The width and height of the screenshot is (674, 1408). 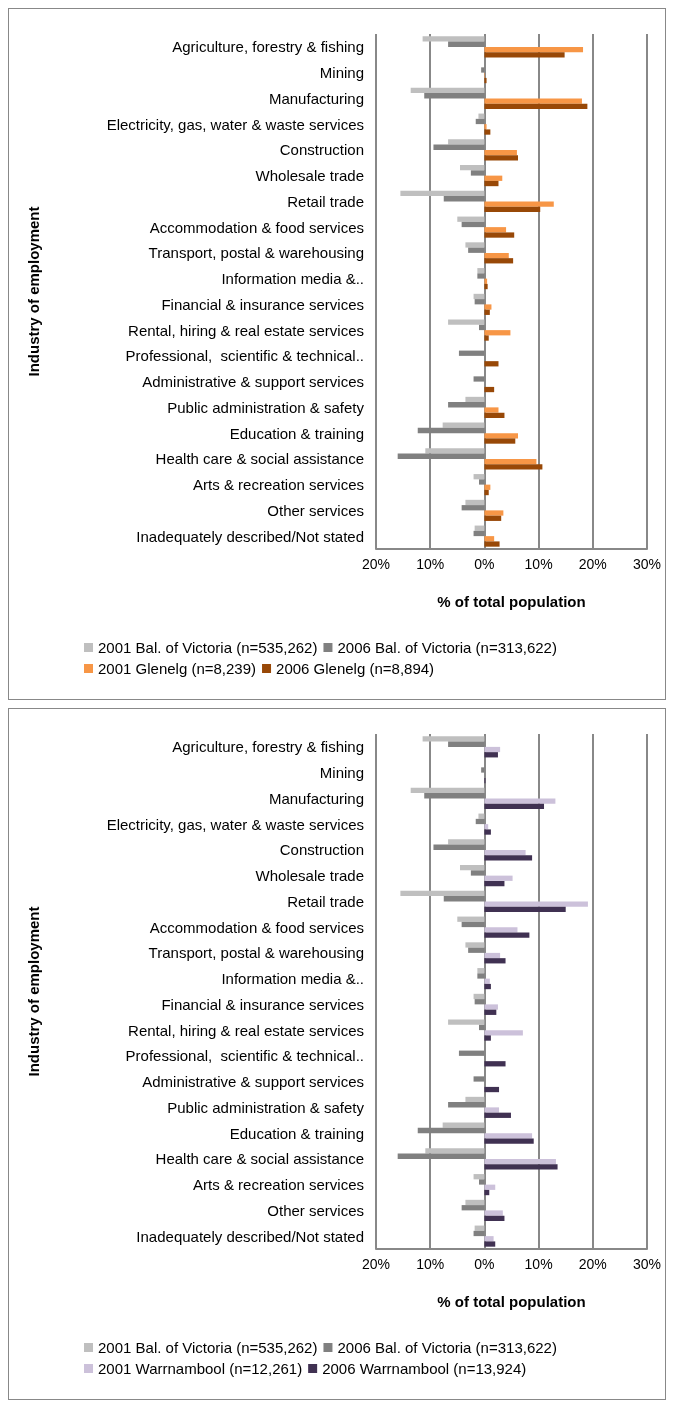 What do you see at coordinates (256, 927) in the screenshot?
I see `y-tick-label: Accommodation & food services` at bounding box center [256, 927].